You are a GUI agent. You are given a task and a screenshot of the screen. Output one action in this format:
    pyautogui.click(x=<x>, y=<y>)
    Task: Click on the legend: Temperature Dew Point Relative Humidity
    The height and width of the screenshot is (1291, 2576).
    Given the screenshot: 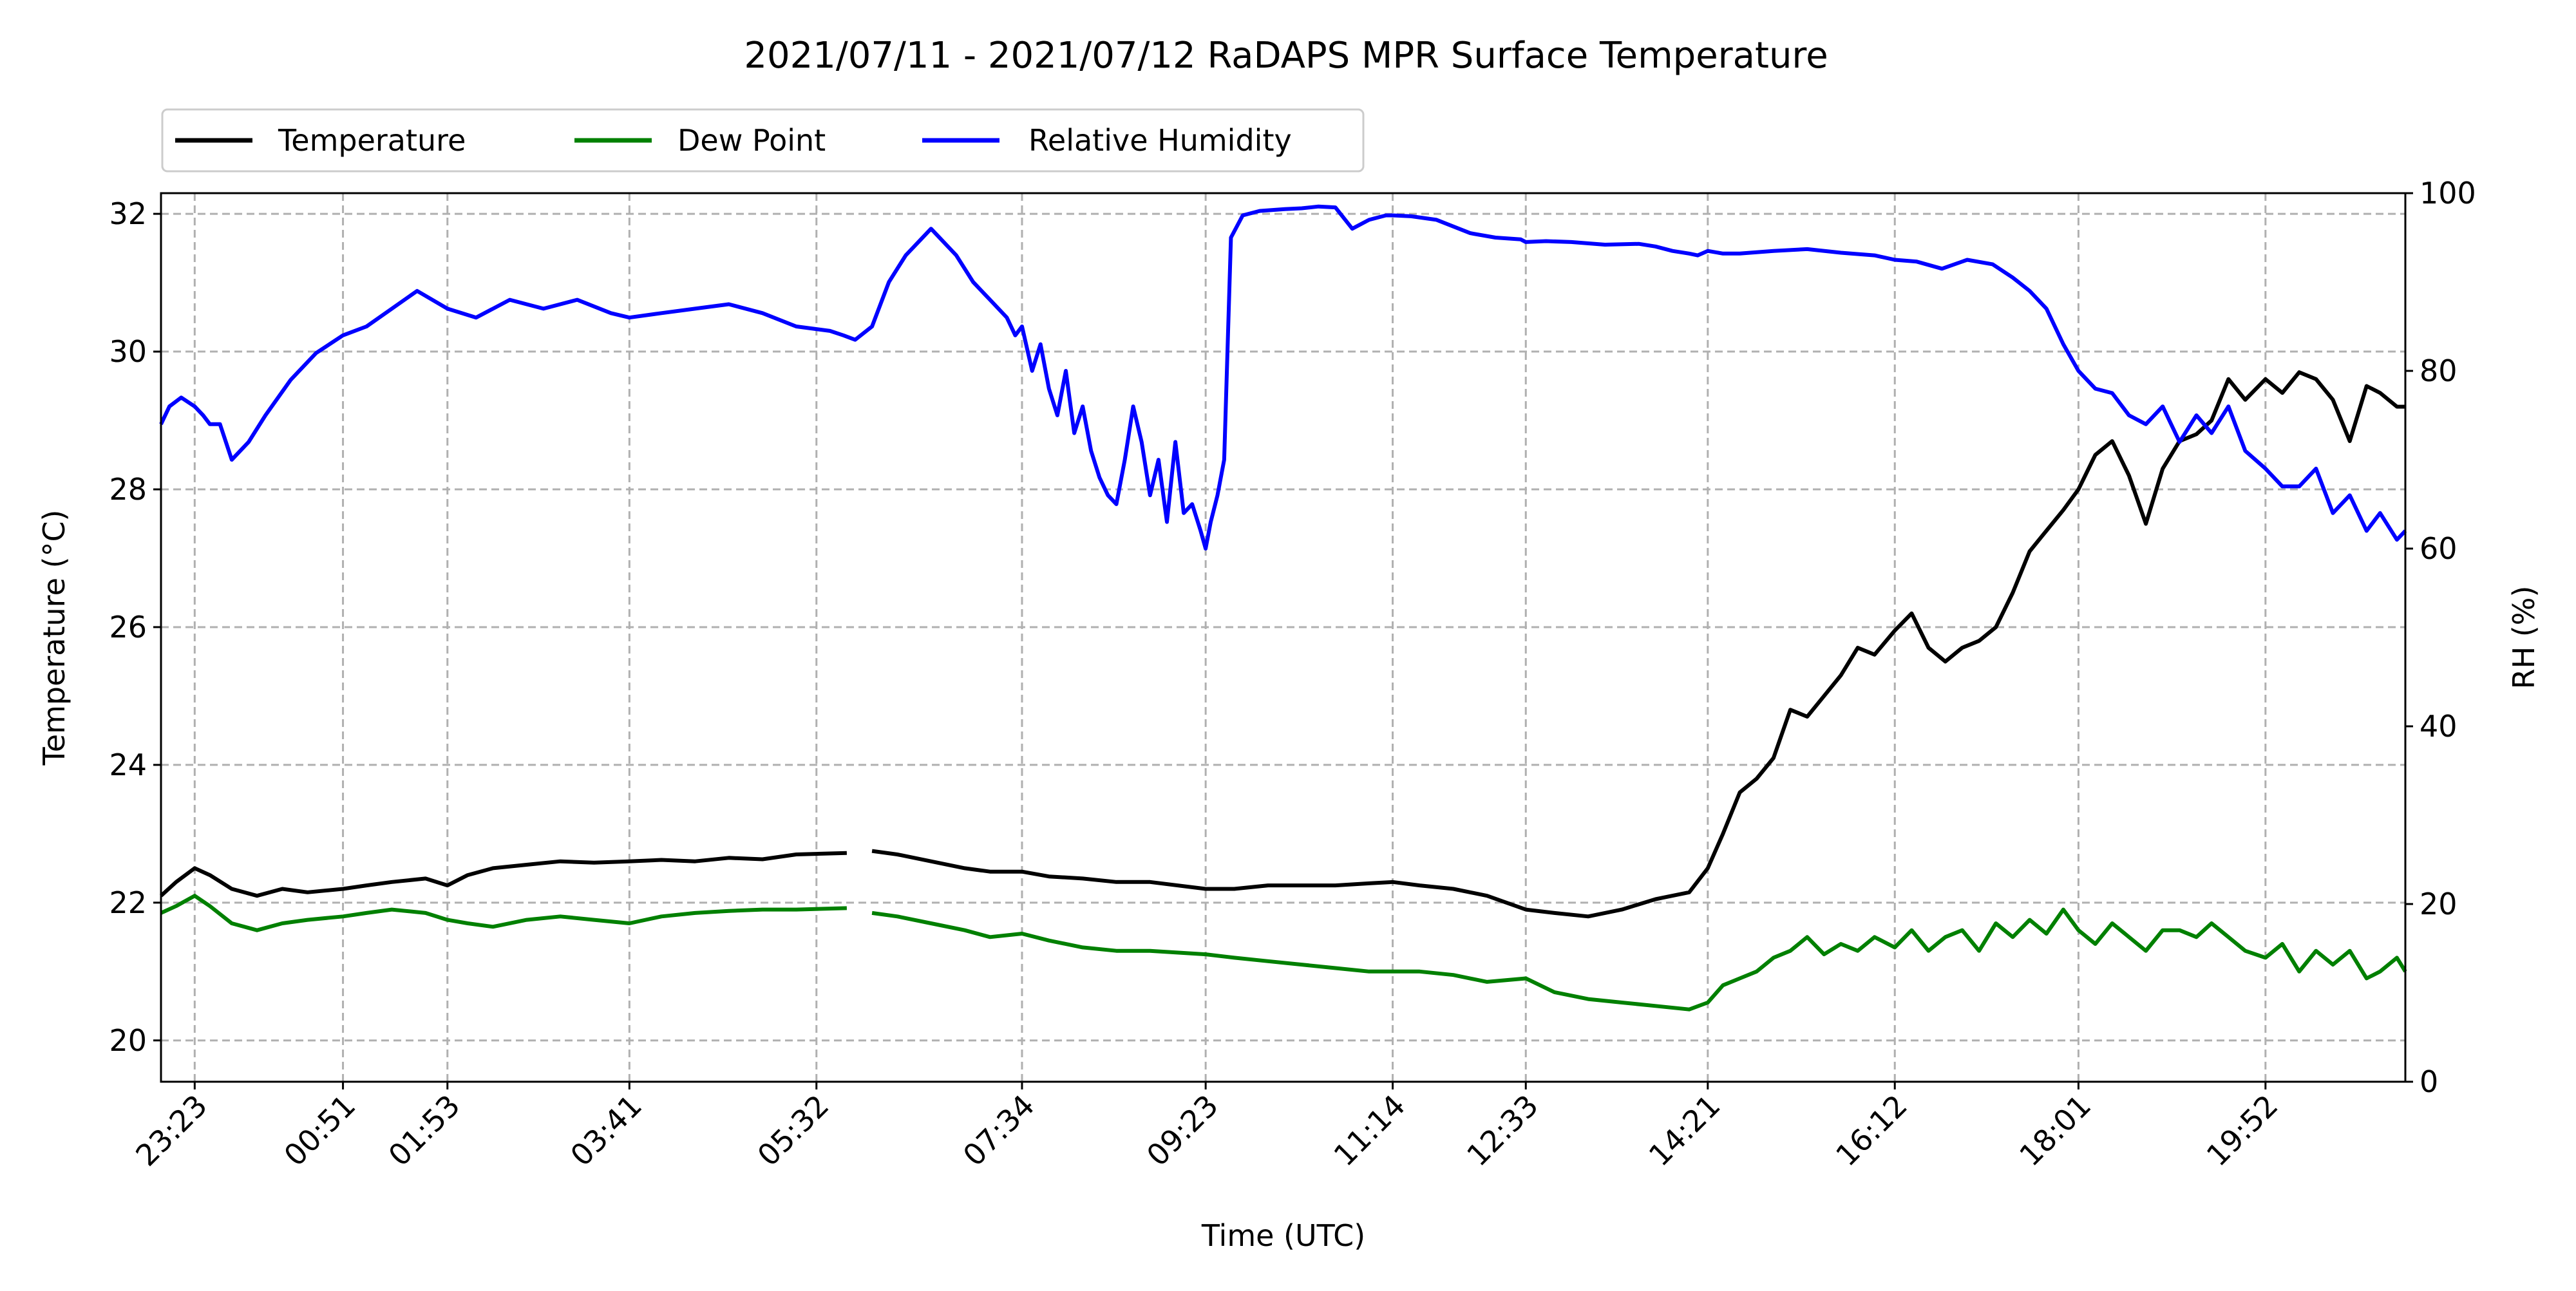 What is the action you would take?
    pyautogui.click(x=763, y=140)
    